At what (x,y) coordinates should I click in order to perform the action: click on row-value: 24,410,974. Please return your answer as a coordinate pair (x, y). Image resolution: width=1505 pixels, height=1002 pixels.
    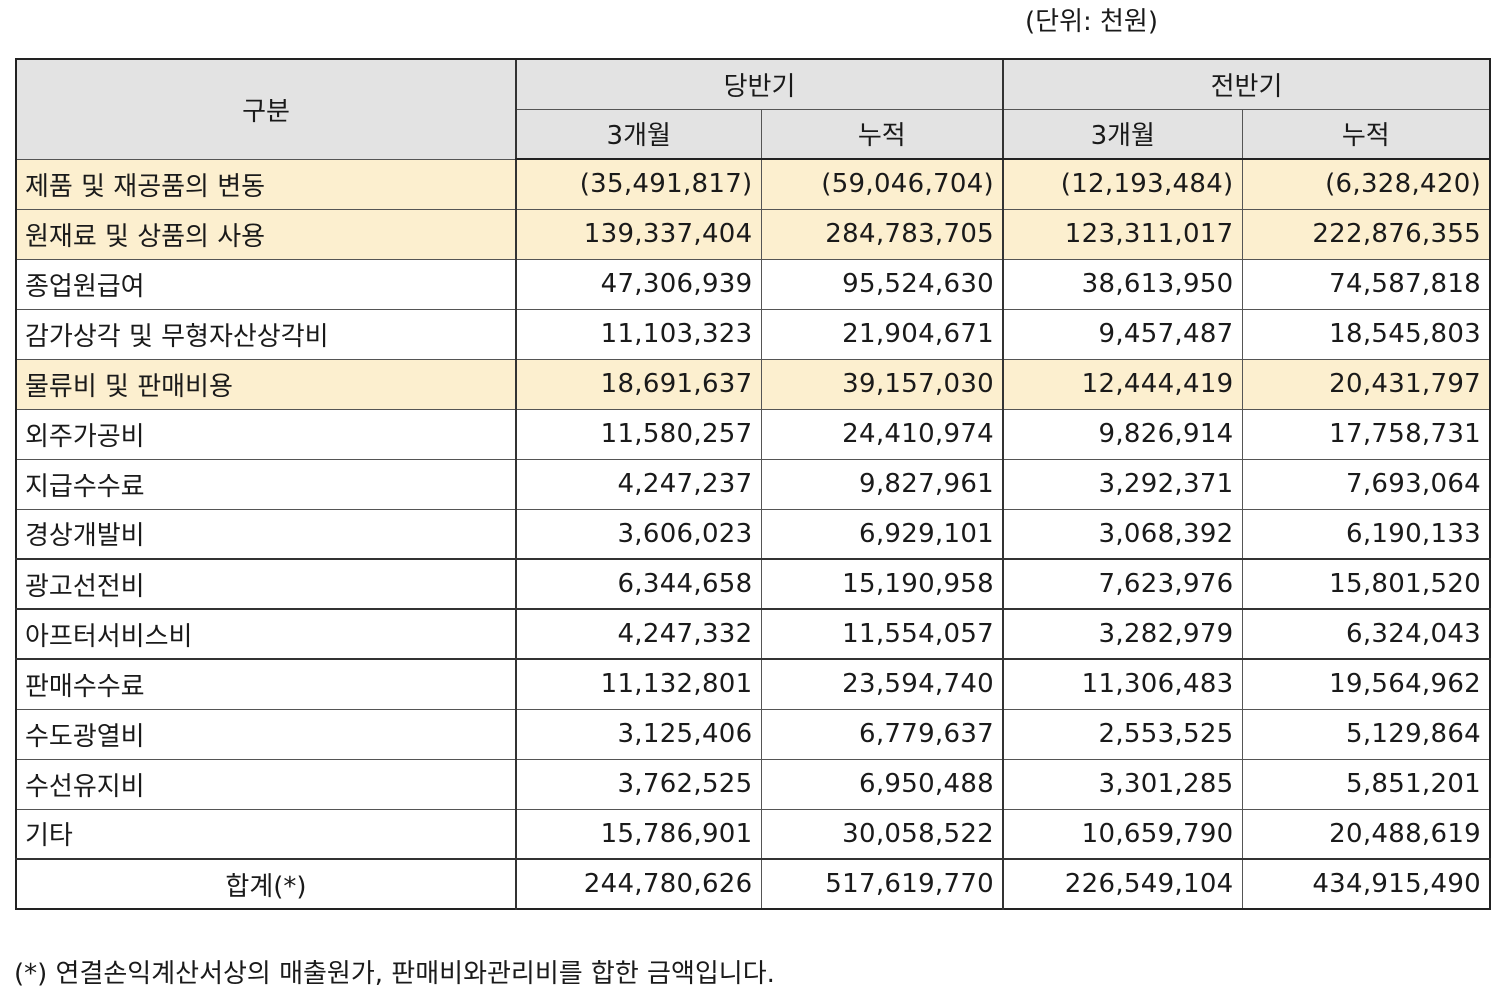
    Looking at the image, I should click on (882, 434).